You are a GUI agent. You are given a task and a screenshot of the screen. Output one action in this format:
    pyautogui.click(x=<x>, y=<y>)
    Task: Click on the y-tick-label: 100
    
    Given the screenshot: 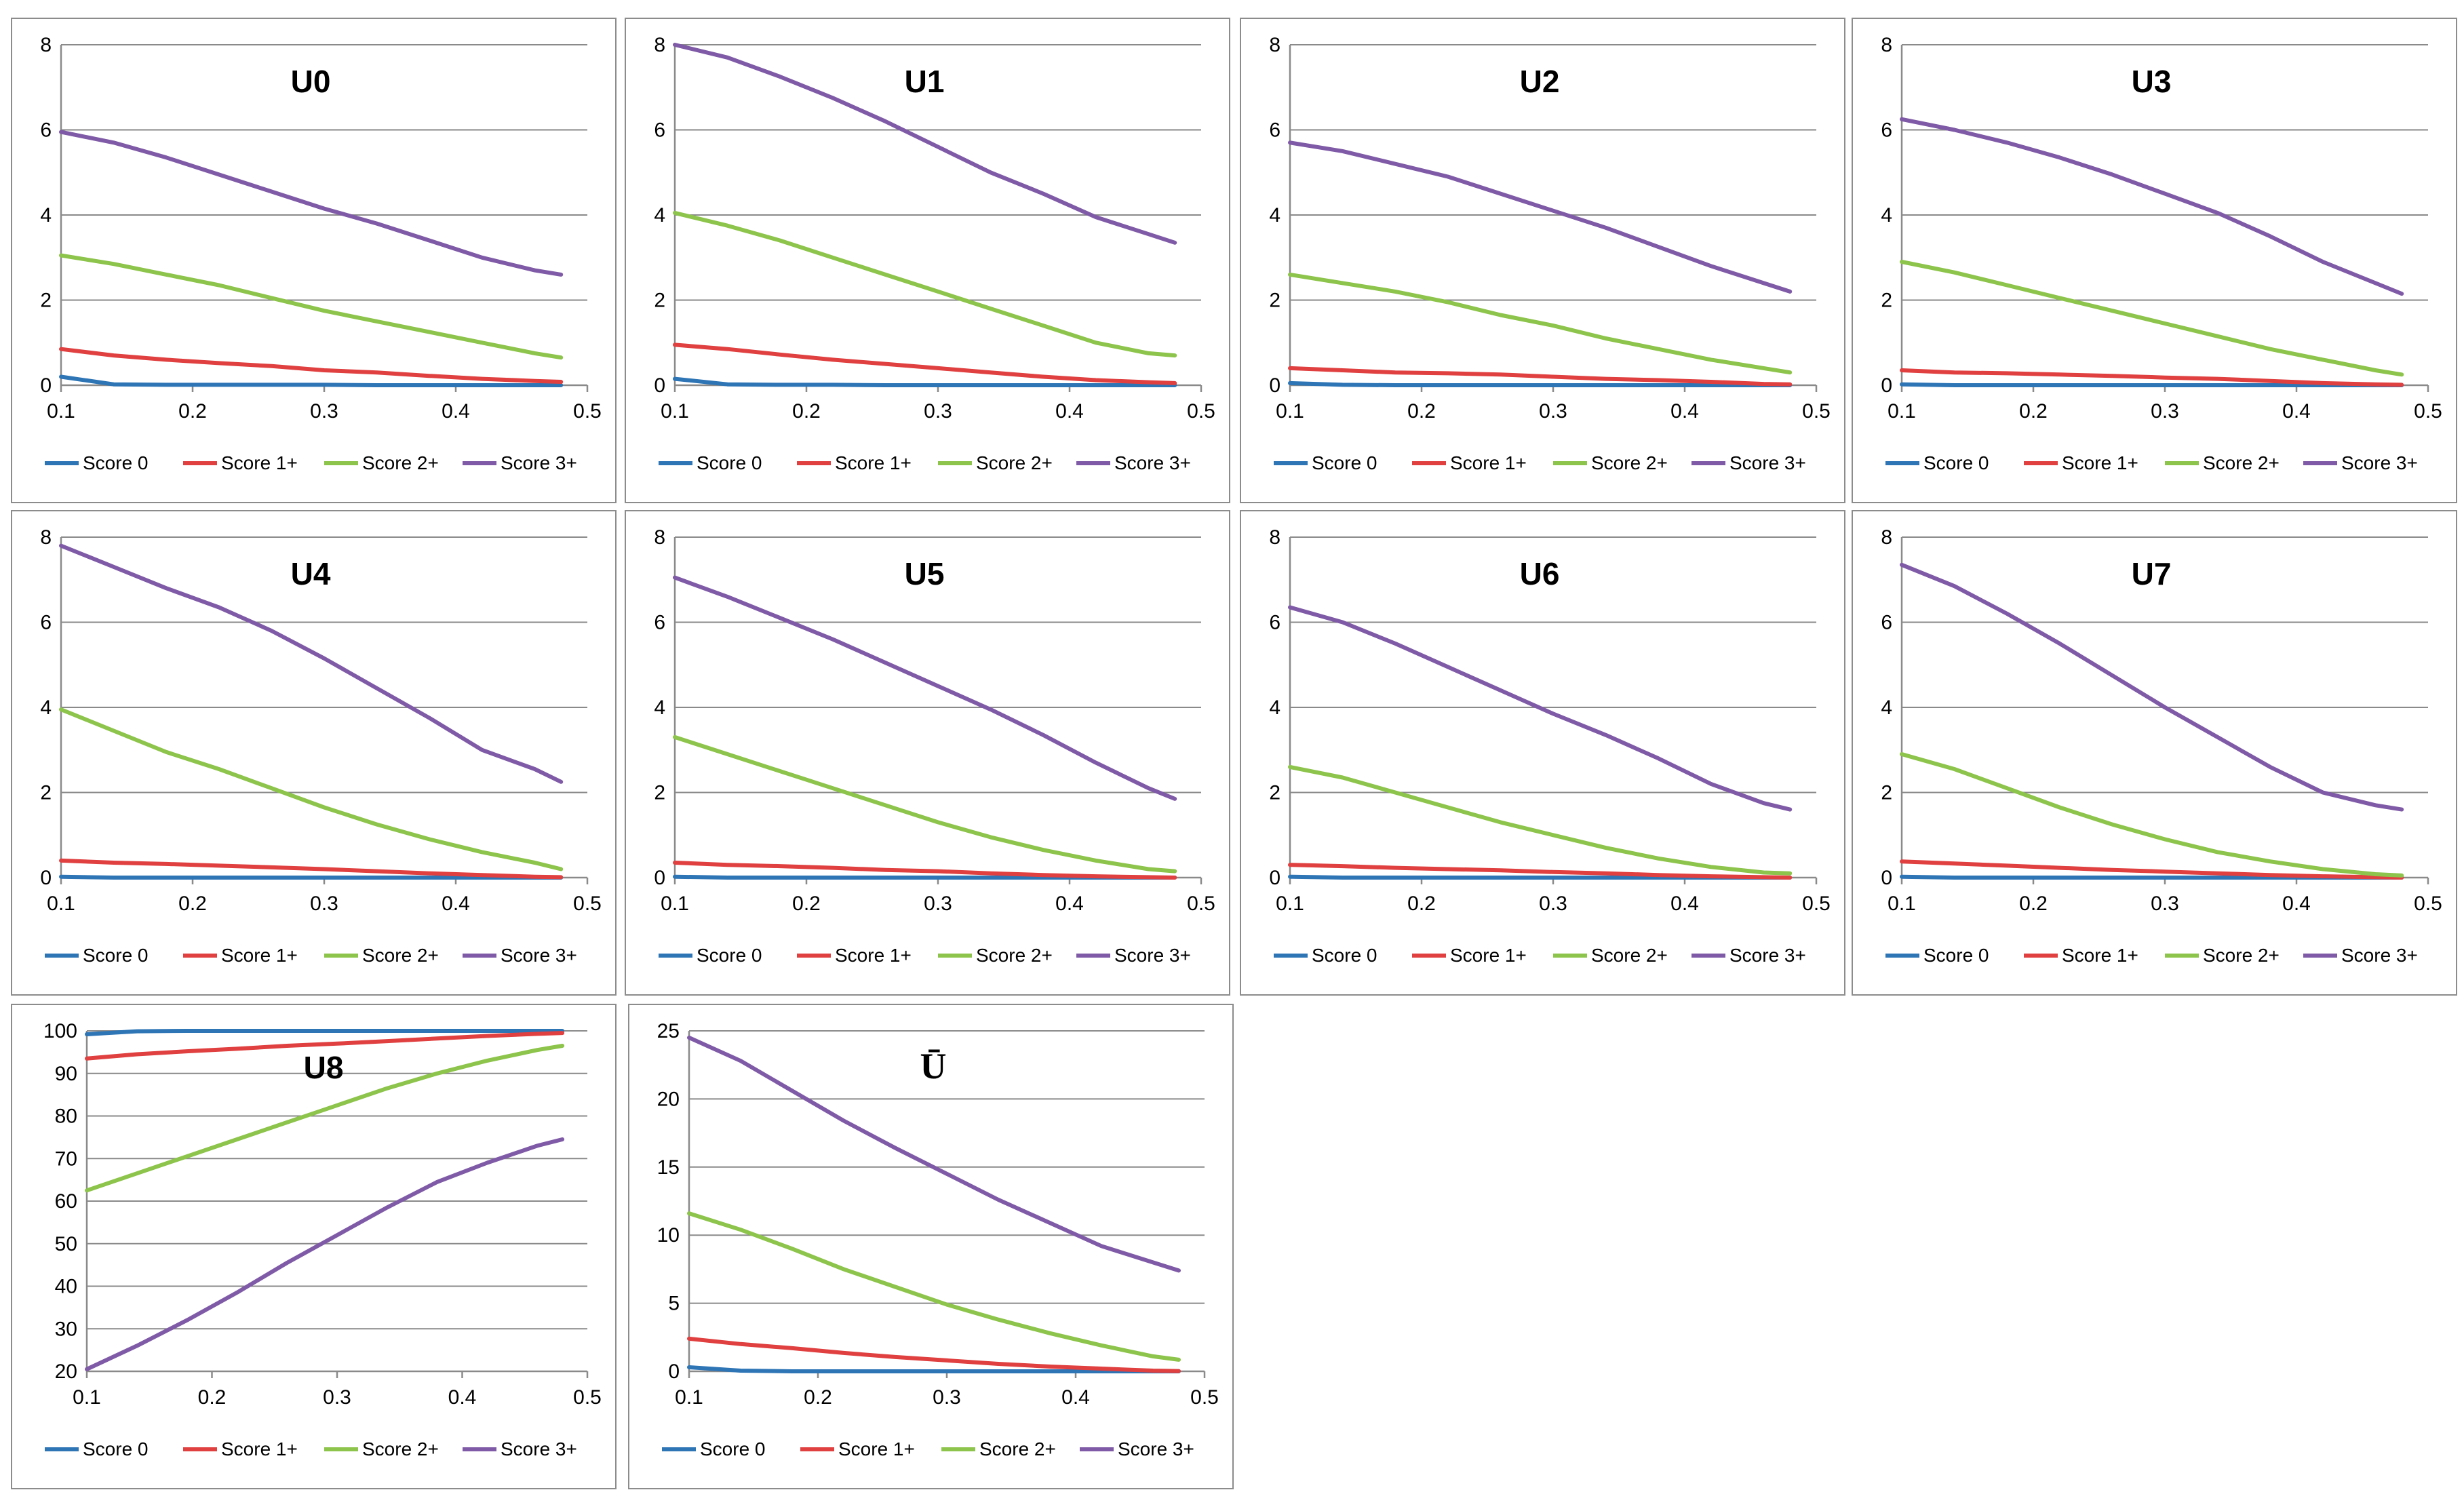 What is the action you would take?
    pyautogui.click(x=60, y=1031)
    